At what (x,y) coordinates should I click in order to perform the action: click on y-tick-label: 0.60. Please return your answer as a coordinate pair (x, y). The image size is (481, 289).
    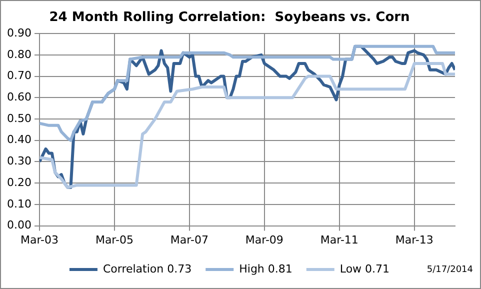
    Looking at the image, I should click on (19, 97).